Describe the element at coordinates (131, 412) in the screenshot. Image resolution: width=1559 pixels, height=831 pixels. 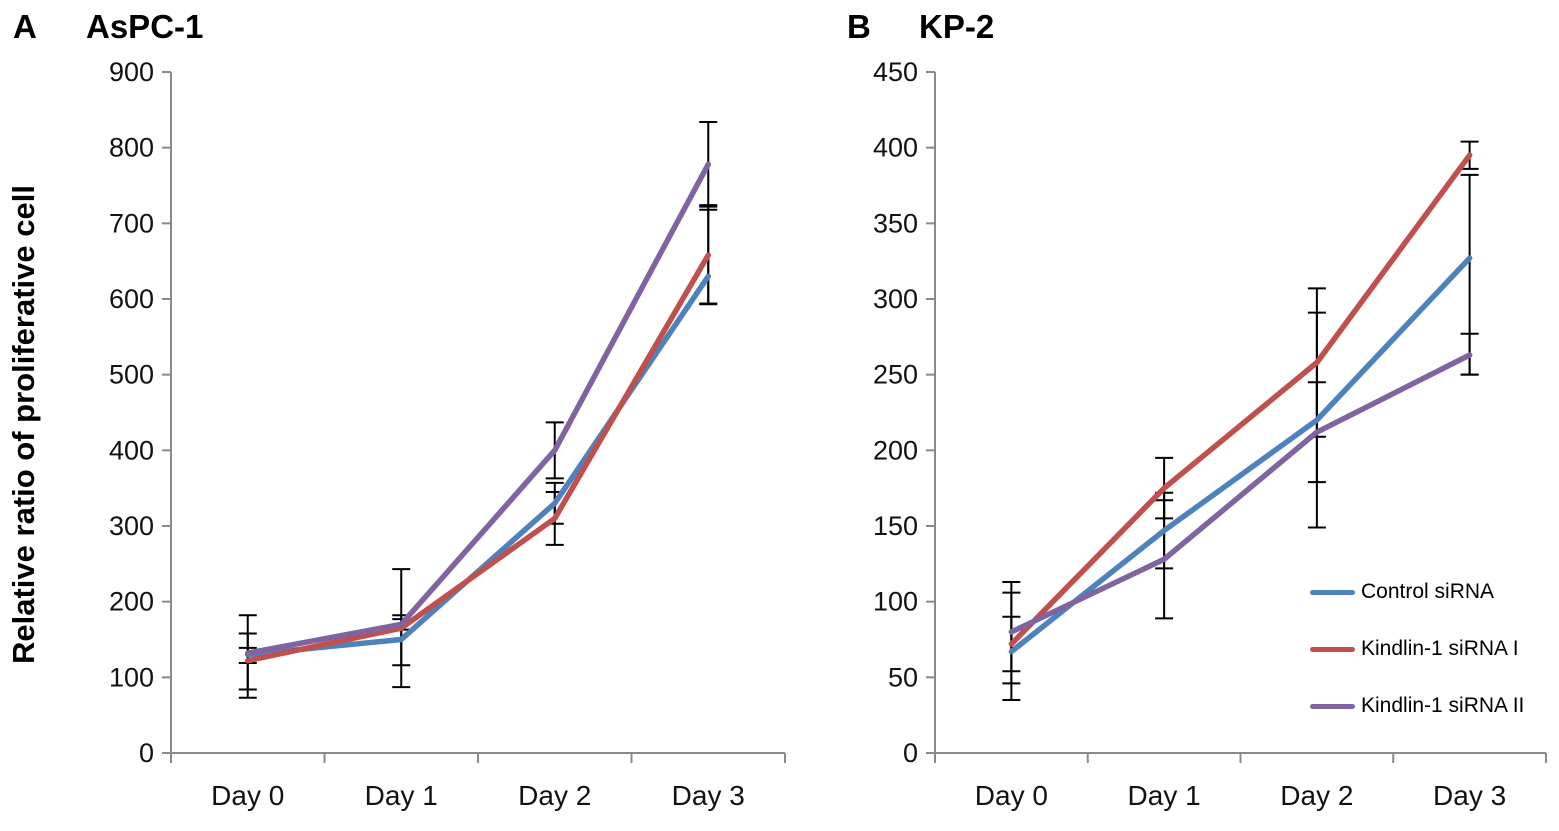
I see `panel-a-y-tick-labels: 0 100 200 300 400 500 600 700 800 900` at that location.